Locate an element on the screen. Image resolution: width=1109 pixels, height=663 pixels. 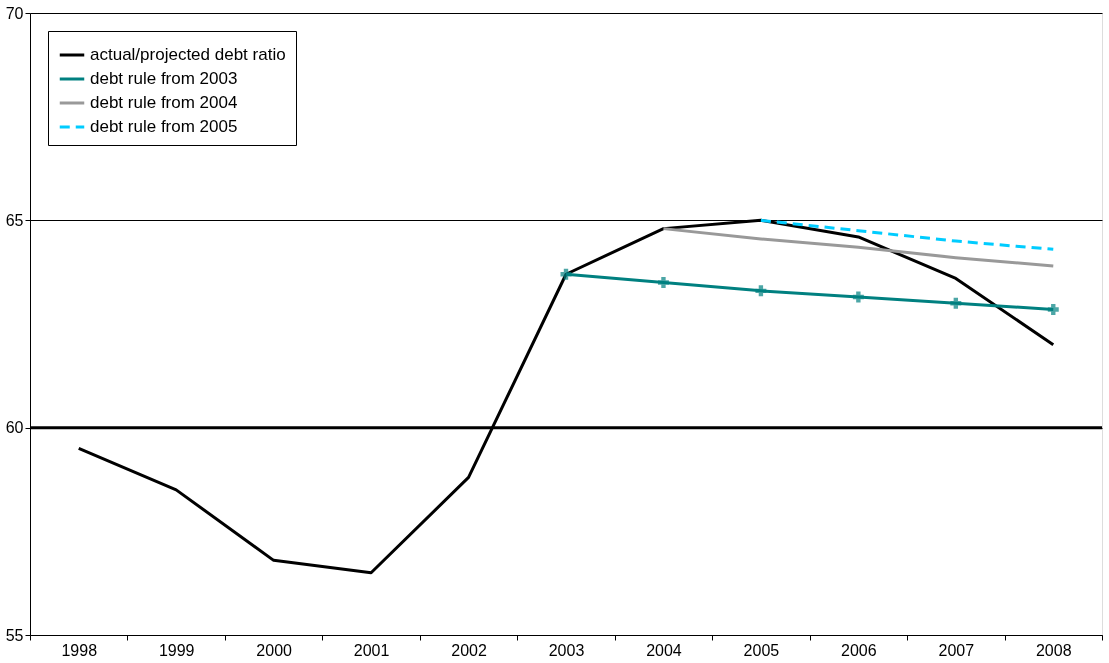
x-tick-label: 2005 is located at coordinates (761, 650).